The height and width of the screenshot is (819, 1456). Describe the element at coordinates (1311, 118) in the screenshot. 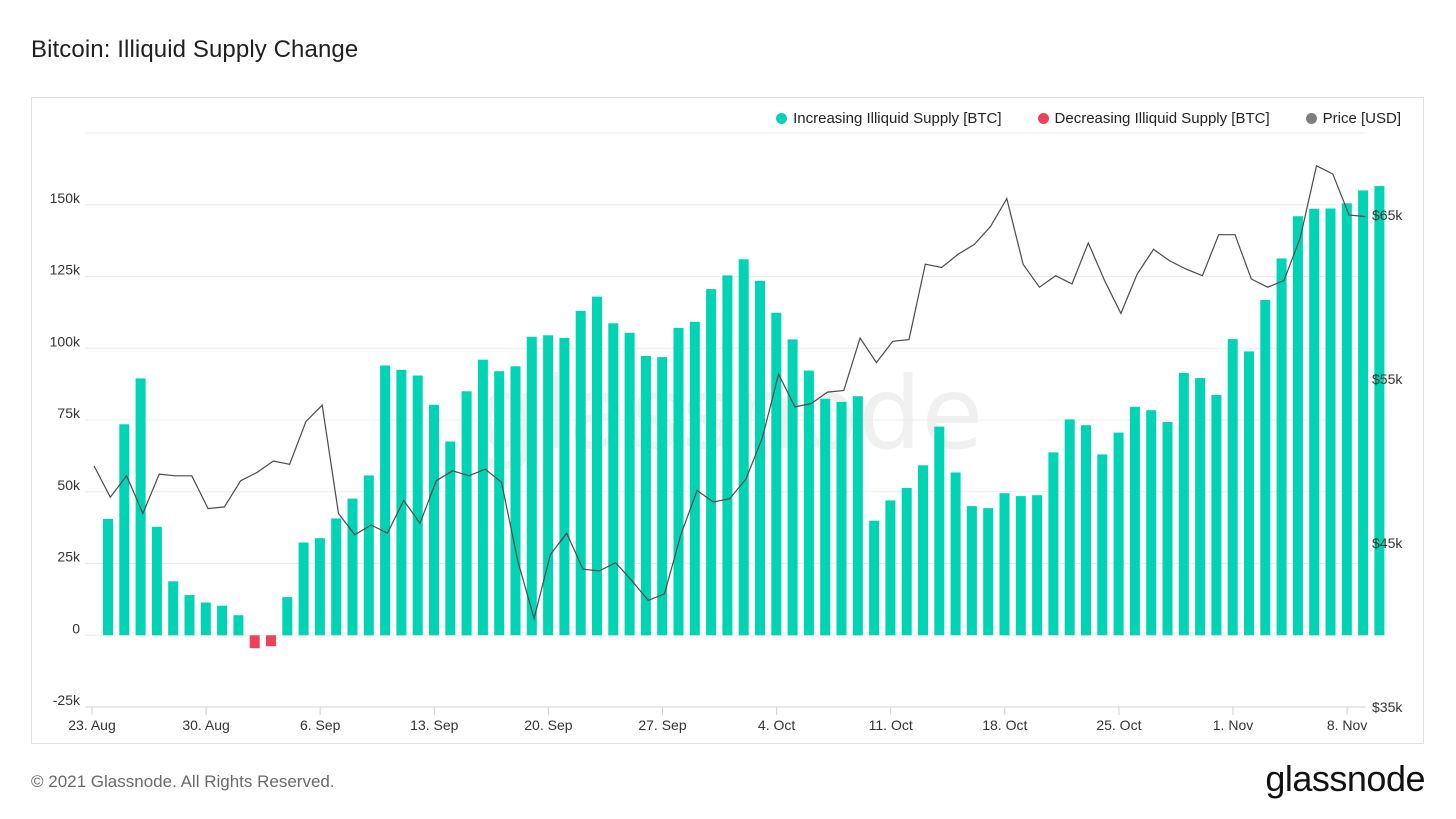

I see `legend-dot-price` at that location.